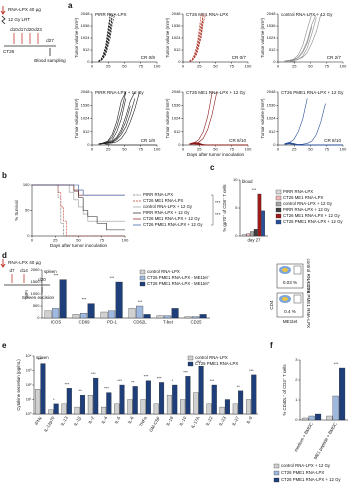  Describe the element at coordinates (26, 293) in the screenshot. I see `y-axis-label: MFI` at that location.